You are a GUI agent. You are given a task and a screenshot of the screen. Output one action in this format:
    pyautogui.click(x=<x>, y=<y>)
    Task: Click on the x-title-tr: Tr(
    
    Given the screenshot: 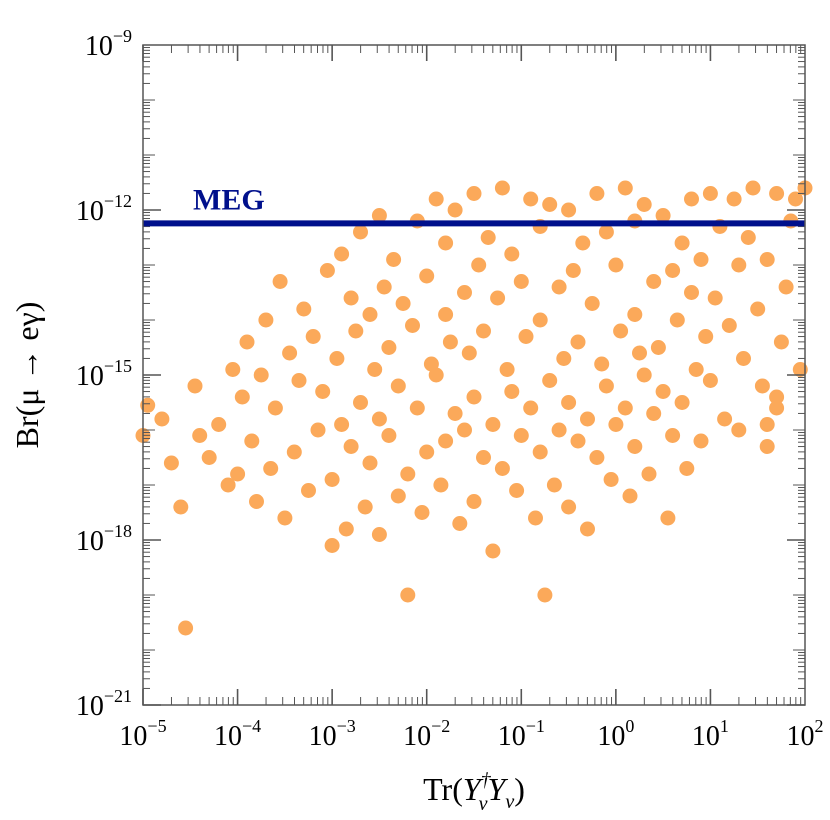 What is the action you would take?
    pyautogui.click(x=443, y=789)
    